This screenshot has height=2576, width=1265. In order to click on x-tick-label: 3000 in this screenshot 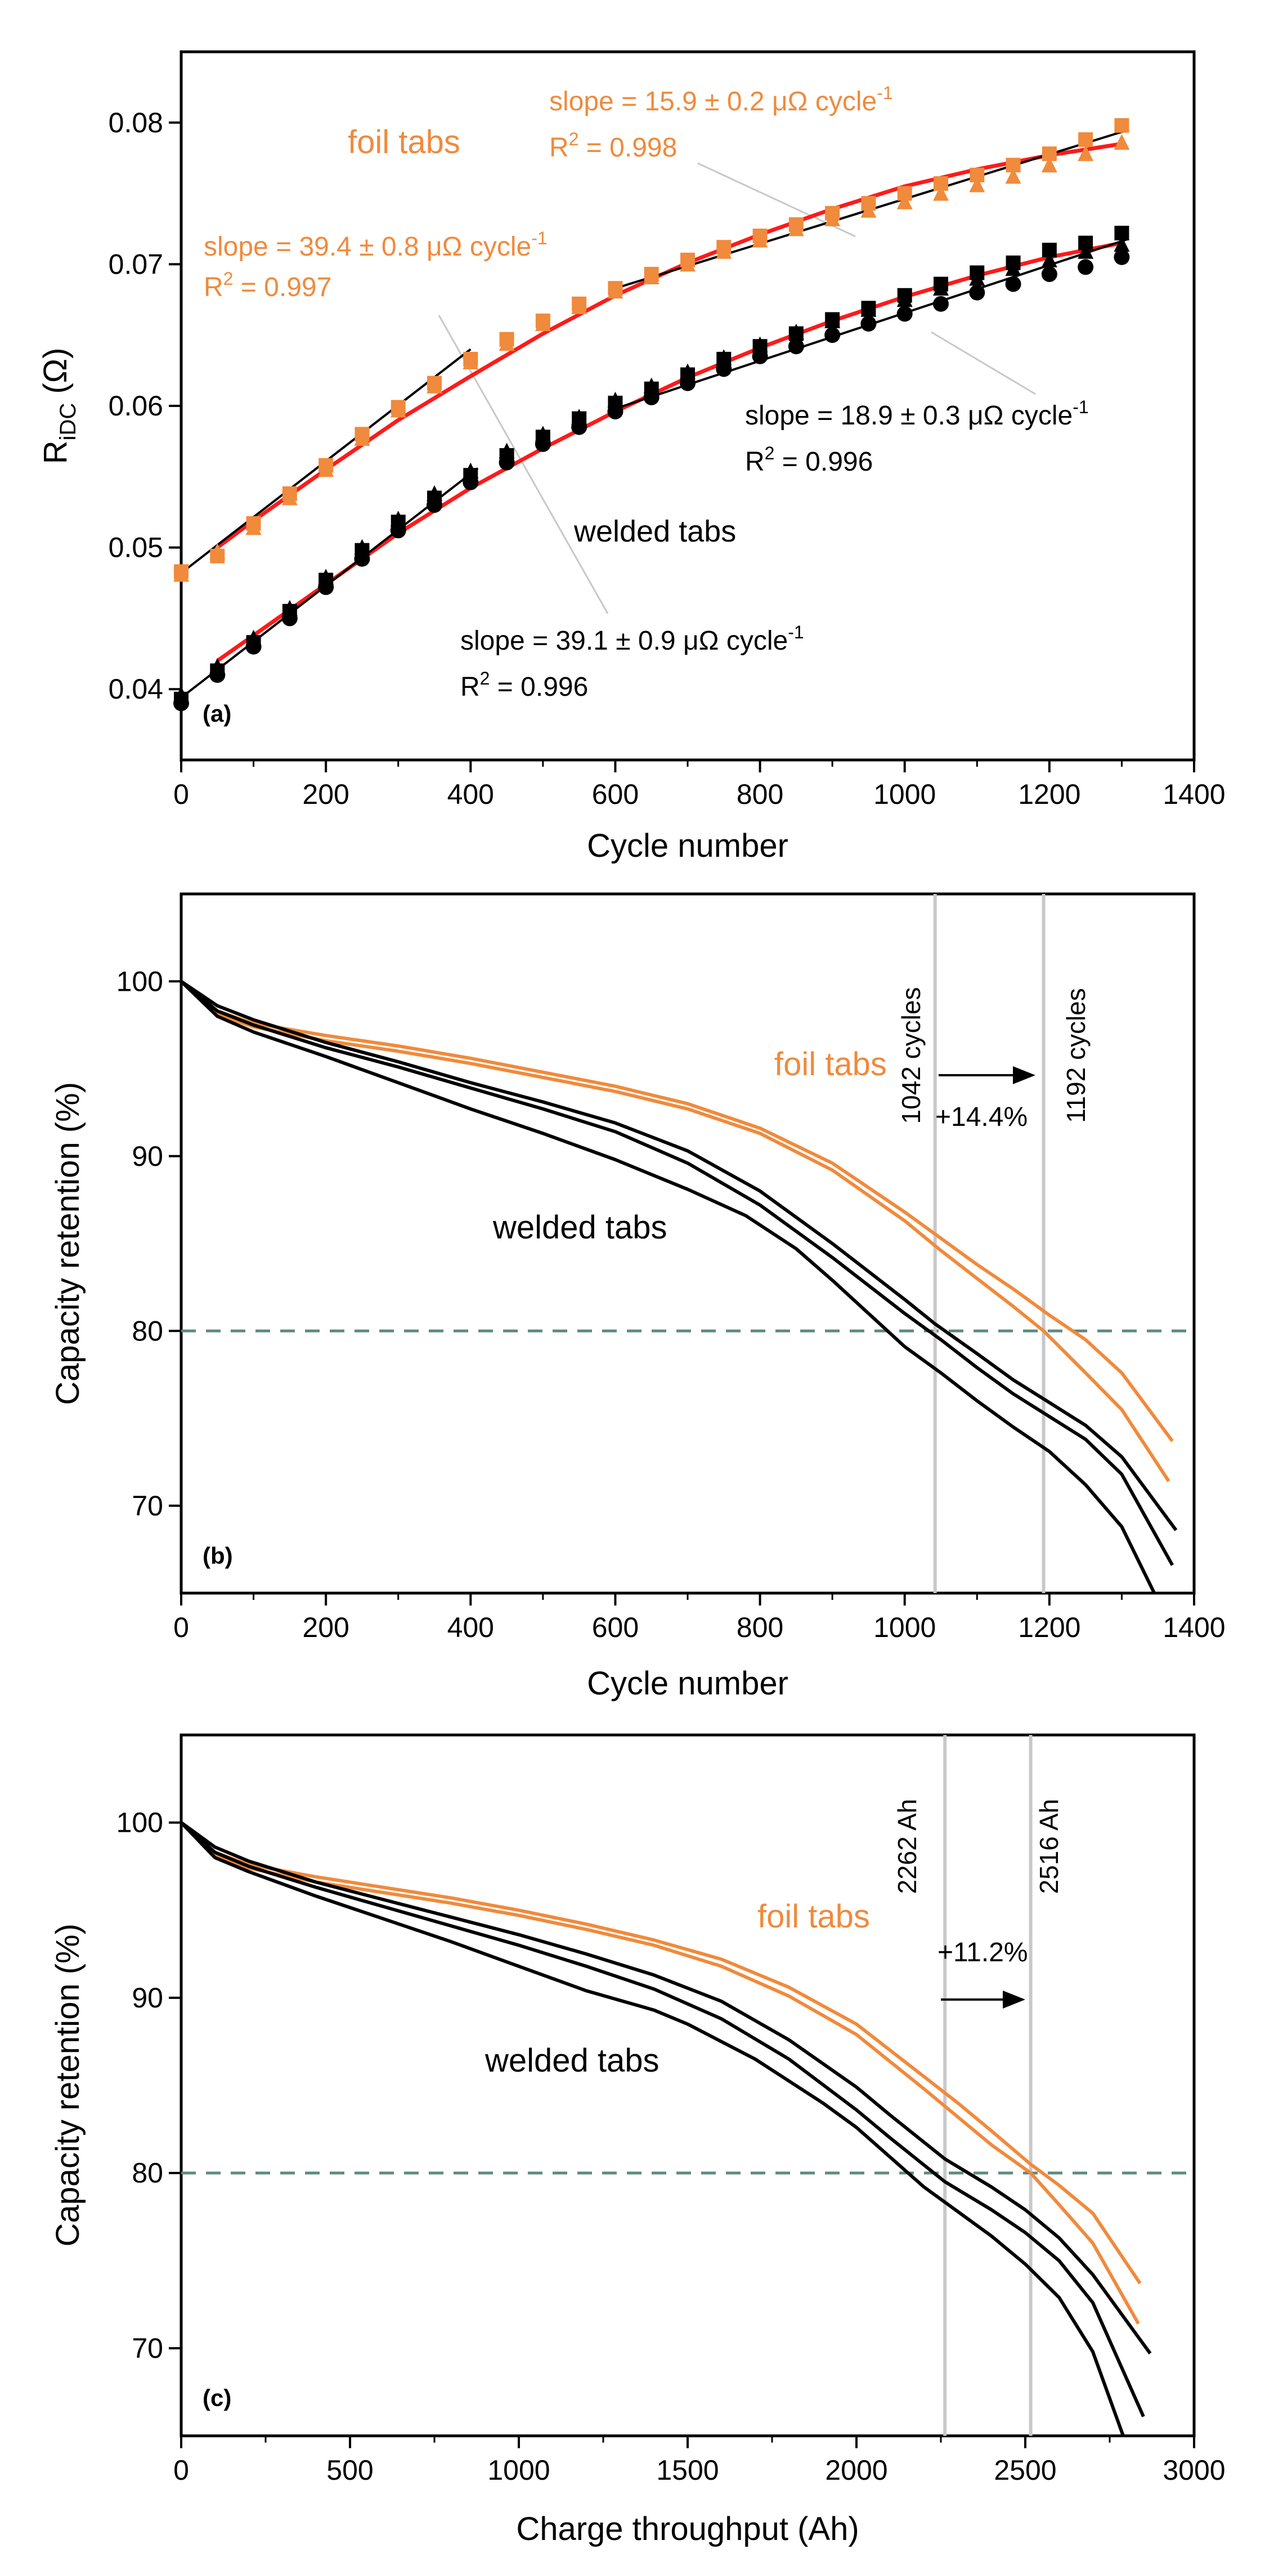, I will do `click(1194, 2470)`.